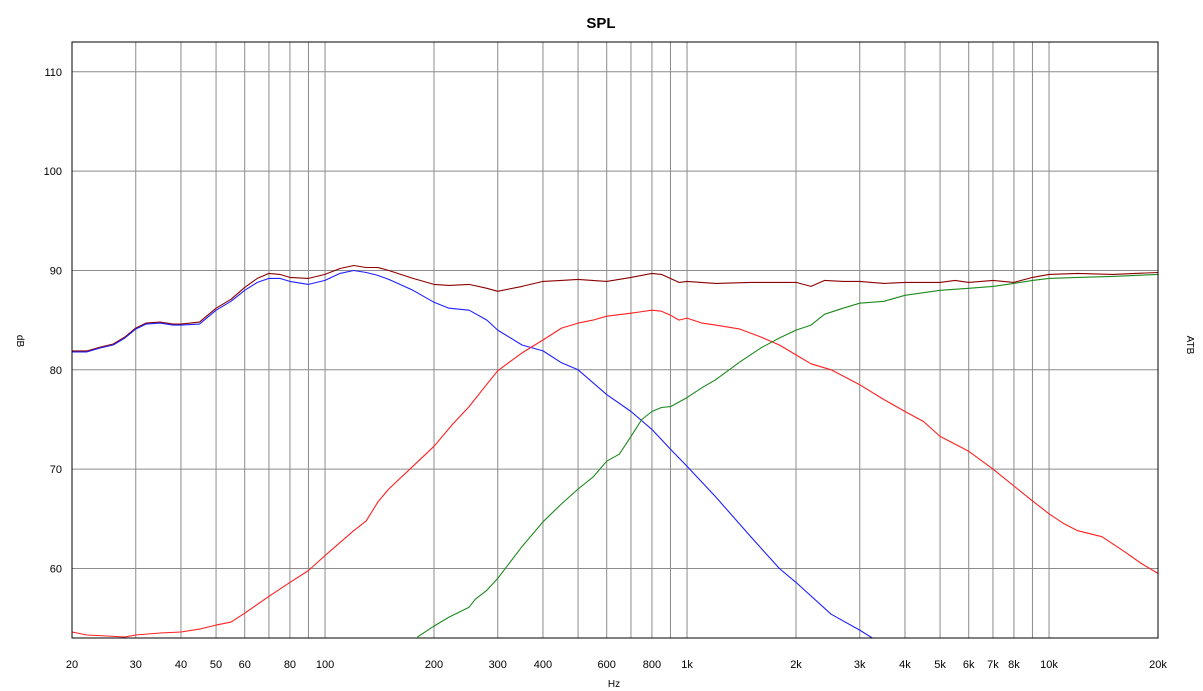  Describe the element at coordinates (600, 23) in the screenshot. I see `chart-title: SPL` at that location.